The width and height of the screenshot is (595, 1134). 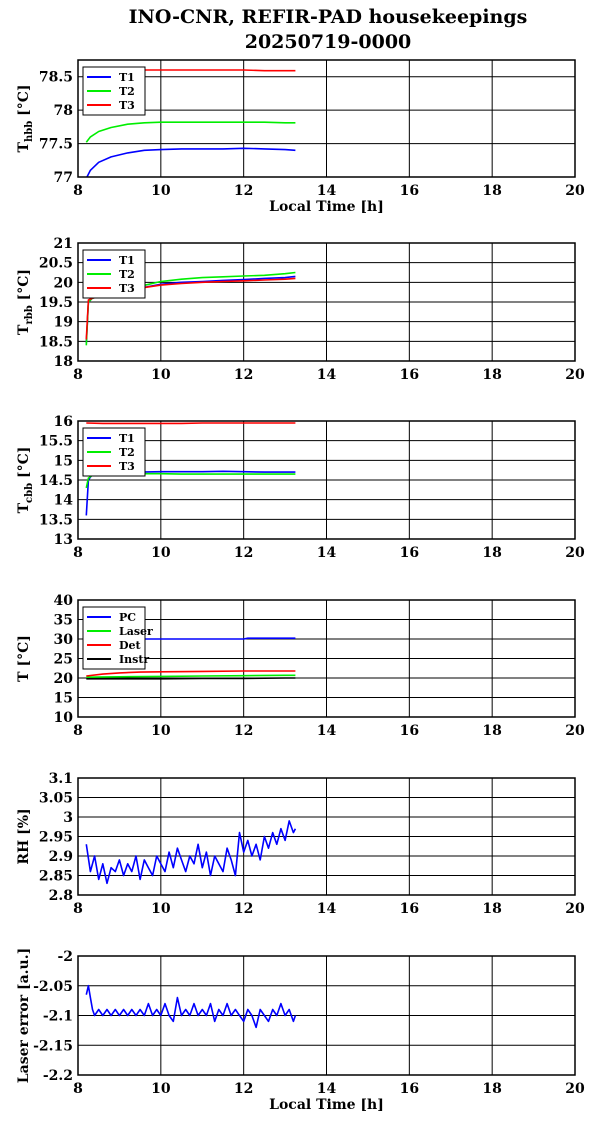 What do you see at coordinates (56, 303) in the screenshot?
I see `y-tick-label: 19.5` at bounding box center [56, 303].